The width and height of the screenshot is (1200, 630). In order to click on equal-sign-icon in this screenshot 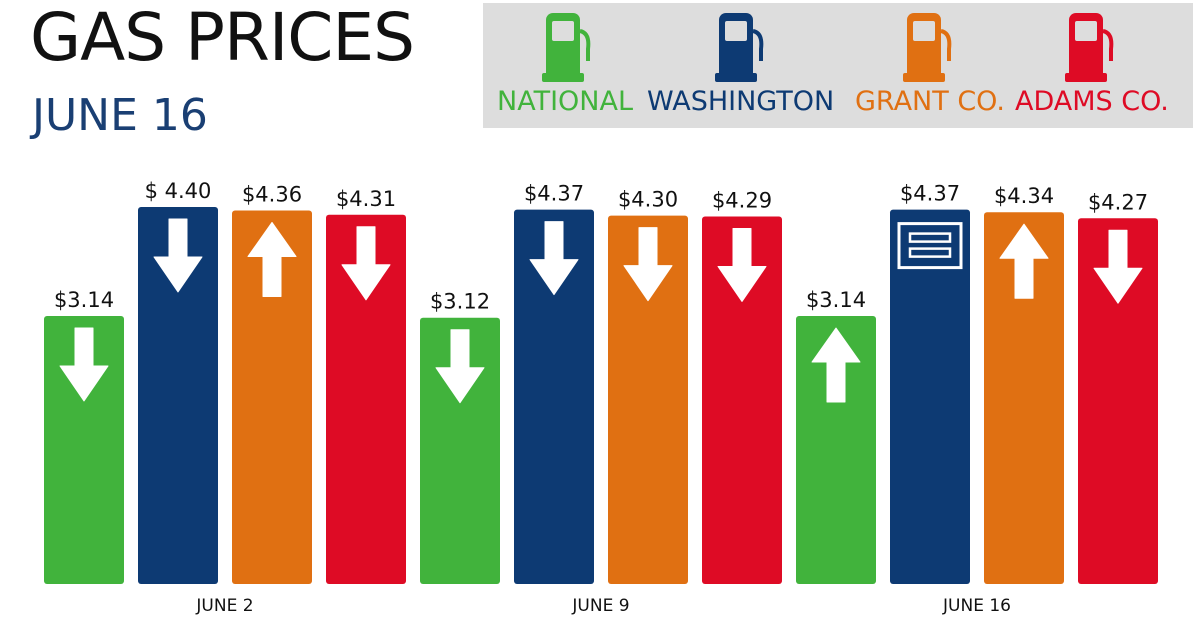, I will do `click(930, 246)`.